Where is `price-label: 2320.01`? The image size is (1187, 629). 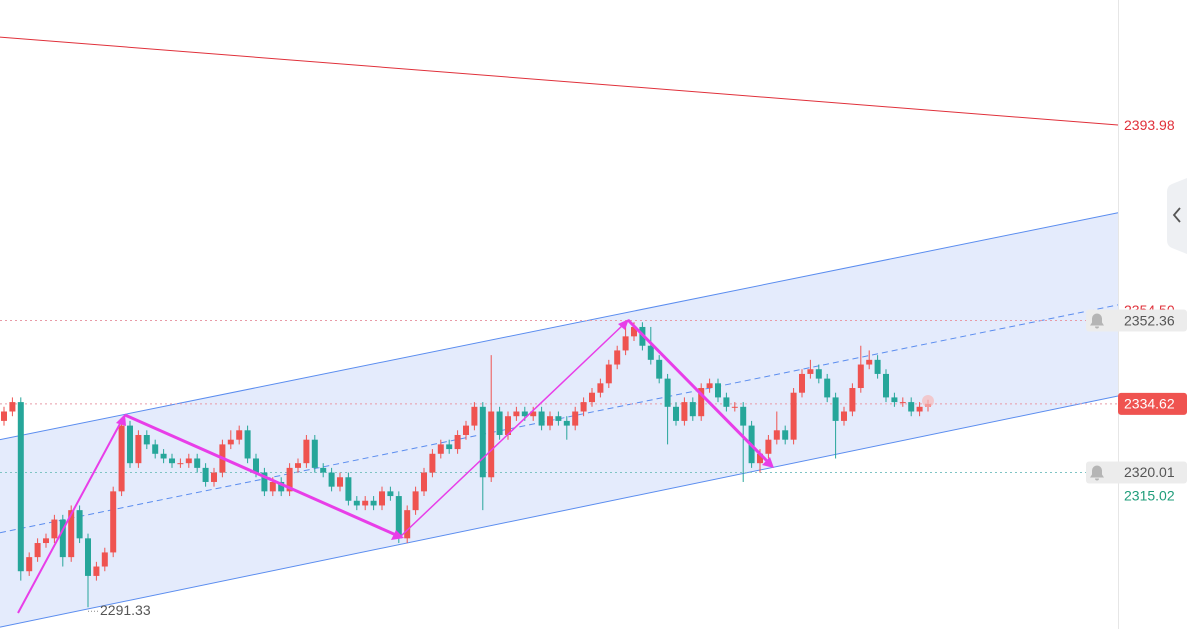 price-label: 2320.01 is located at coordinates (1149, 472).